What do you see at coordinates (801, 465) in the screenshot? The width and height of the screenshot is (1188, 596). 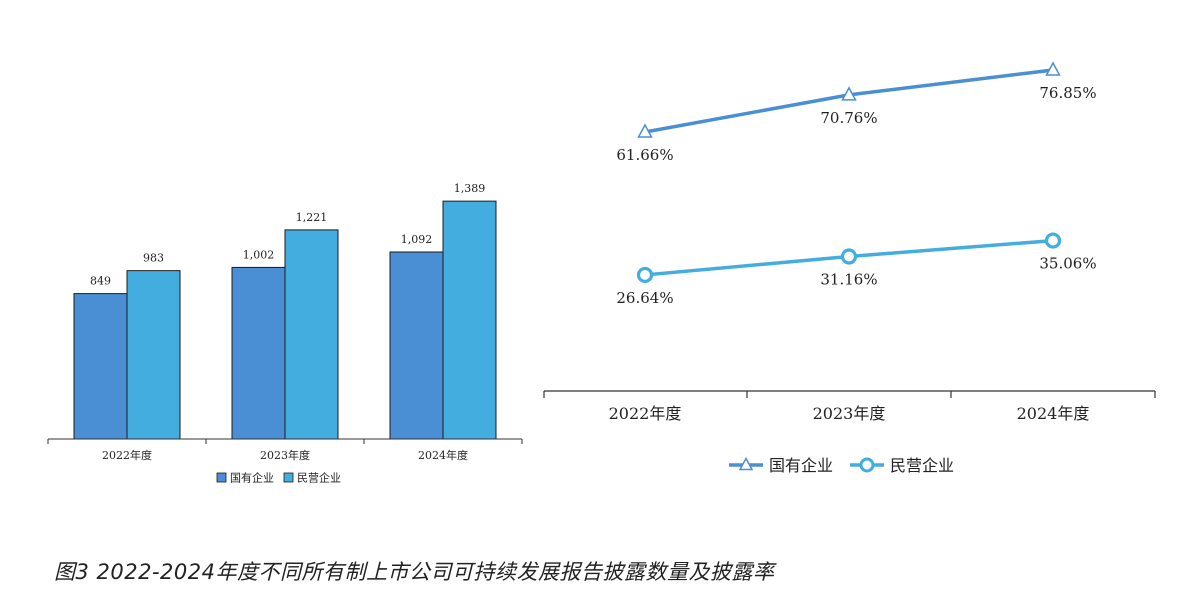 I see `line-legend-label: 国有企业` at bounding box center [801, 465].